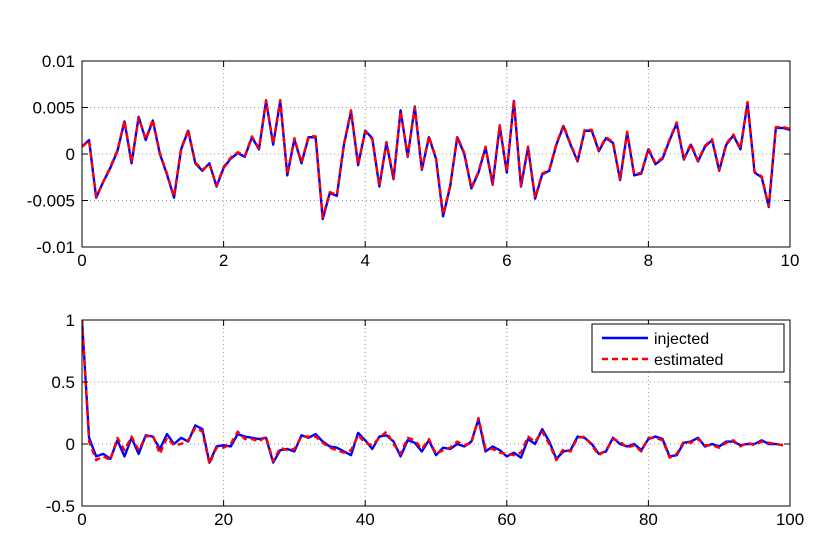 The height and width of the screenshot is (553, 831). What do you see at coordinates (58, 61) in the screenshot?
I see `y-tick-label: 0.01` at bounding box center [58, 61].